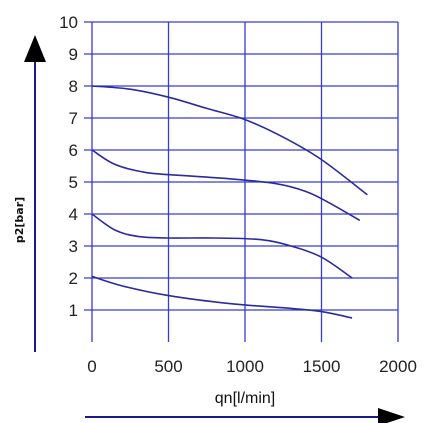 The image size is (426, 423). I want to click on y-tick-label: 9, so click(73, 54).